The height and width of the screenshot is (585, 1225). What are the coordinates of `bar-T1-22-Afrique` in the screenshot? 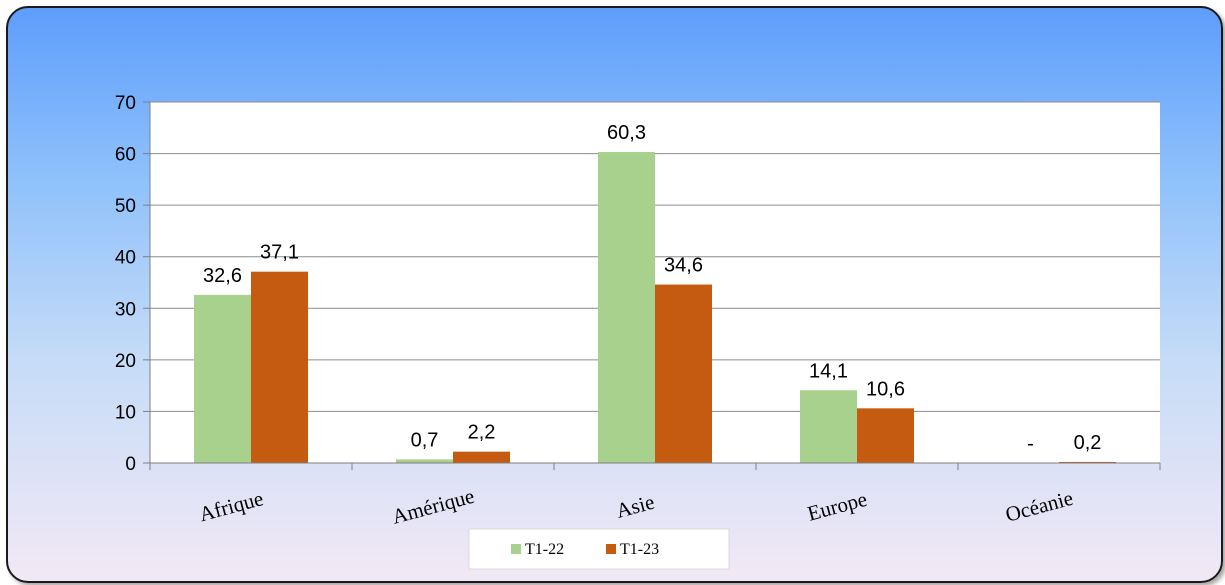 It's located at (222, 378).